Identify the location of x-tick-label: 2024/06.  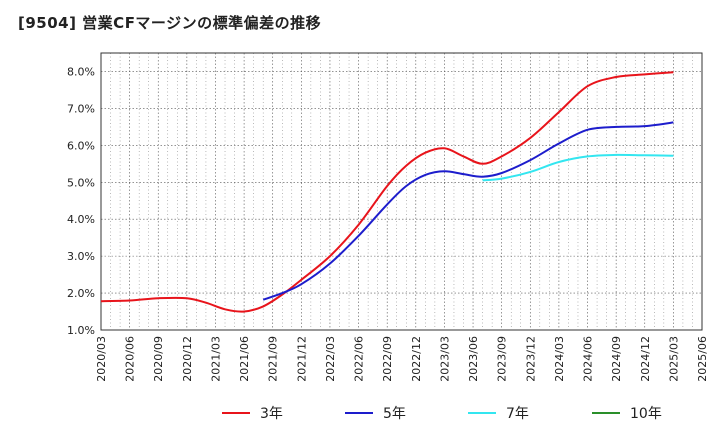
(588, 359).